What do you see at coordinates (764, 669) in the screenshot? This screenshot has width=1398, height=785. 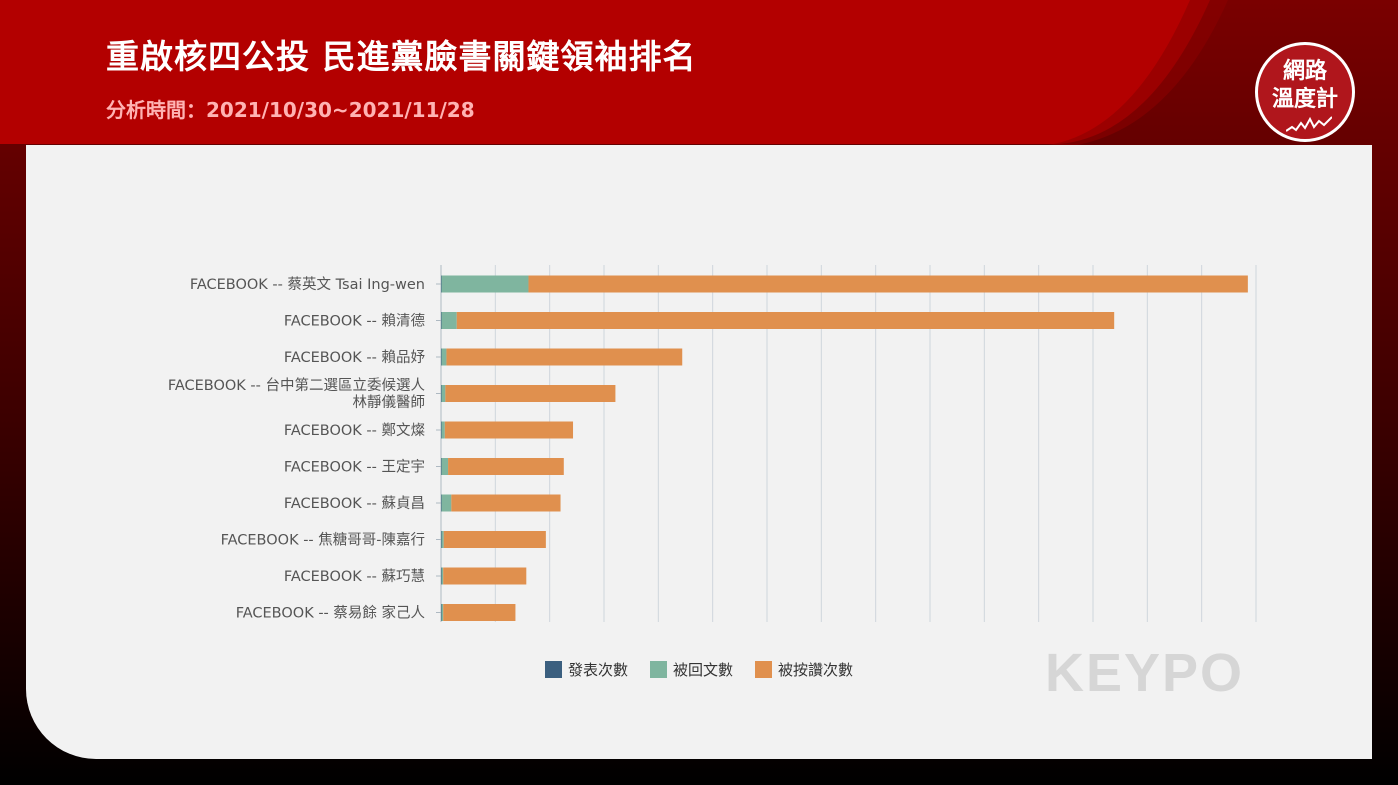 I see `legend-swatch-likes` at bounding box center [764, 669].